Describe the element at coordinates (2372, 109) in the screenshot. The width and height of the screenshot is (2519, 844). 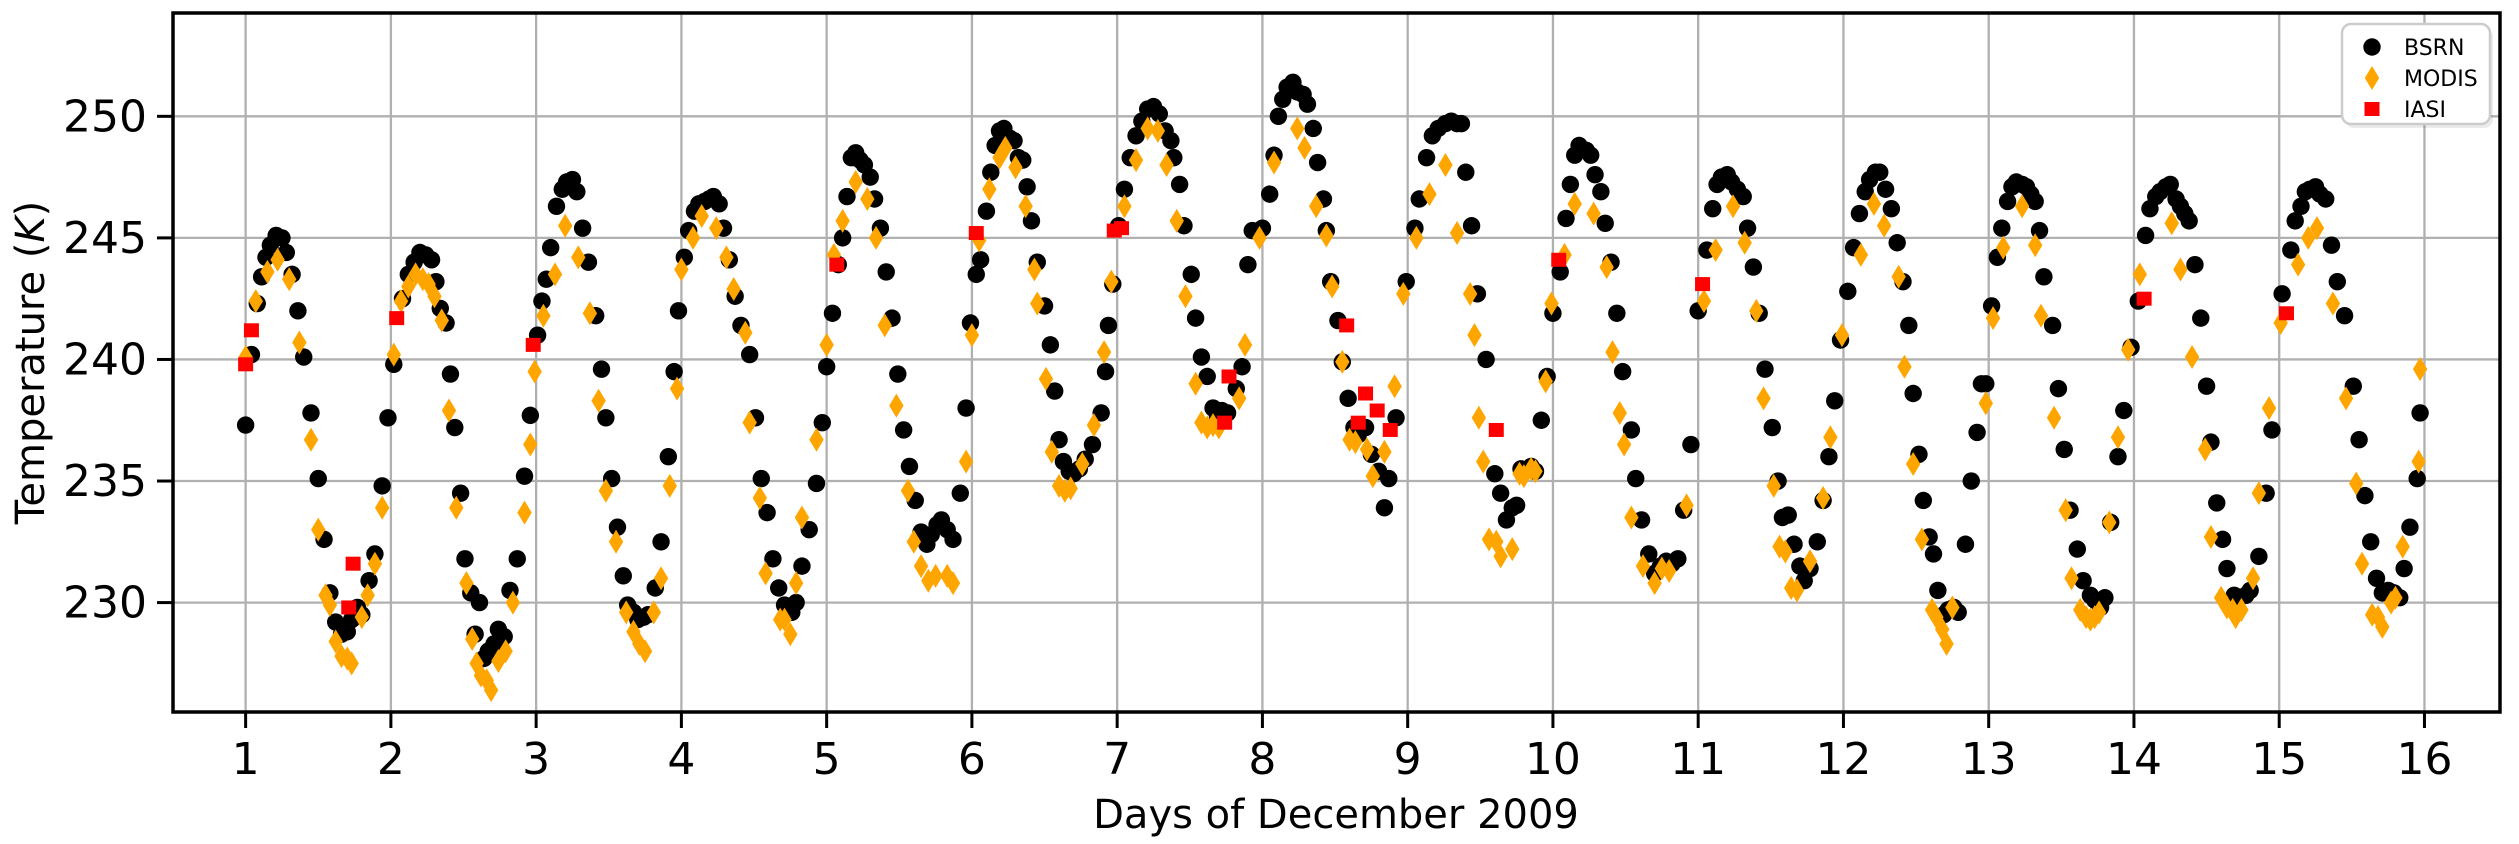
I see `legend-marker-iasi` at that location.